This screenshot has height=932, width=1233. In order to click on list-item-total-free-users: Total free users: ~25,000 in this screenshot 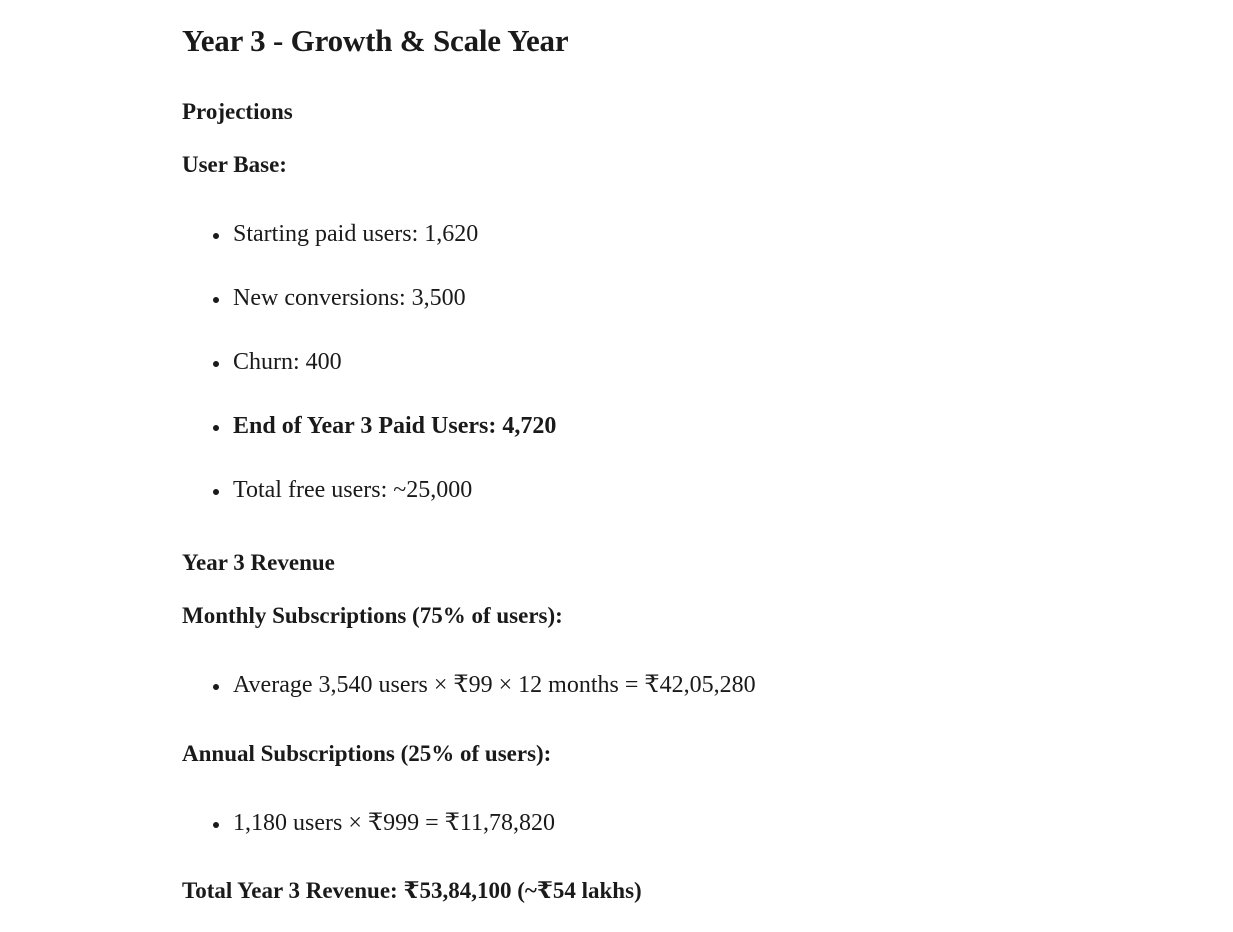, I will do `click(702, 490)`.